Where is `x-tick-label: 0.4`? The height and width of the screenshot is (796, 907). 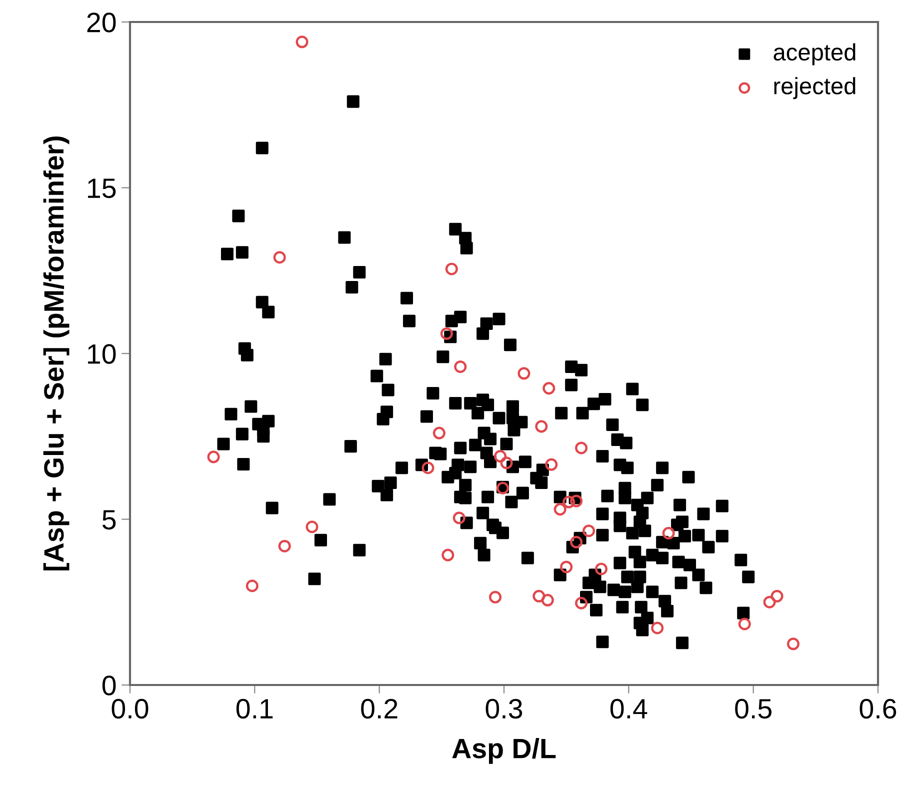
x-tick-label: 0.4 is located at coordinates (629, 708).